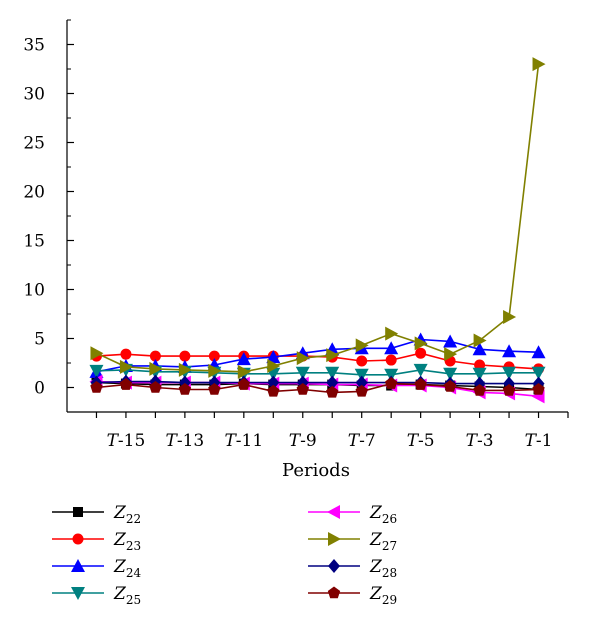 This screenshot has height=625, width=600. I want to click on legend-label: Z24, so click(127, 568).